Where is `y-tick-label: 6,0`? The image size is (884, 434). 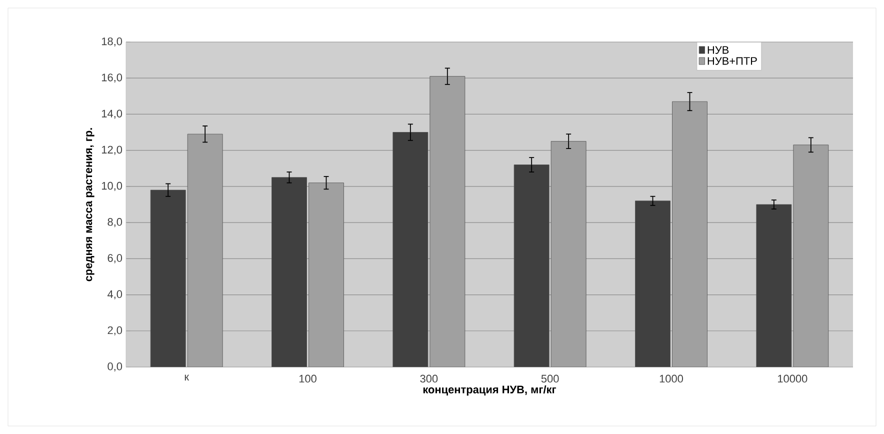
y-tick-label: 6,0 is located at coordinates (115, 259).